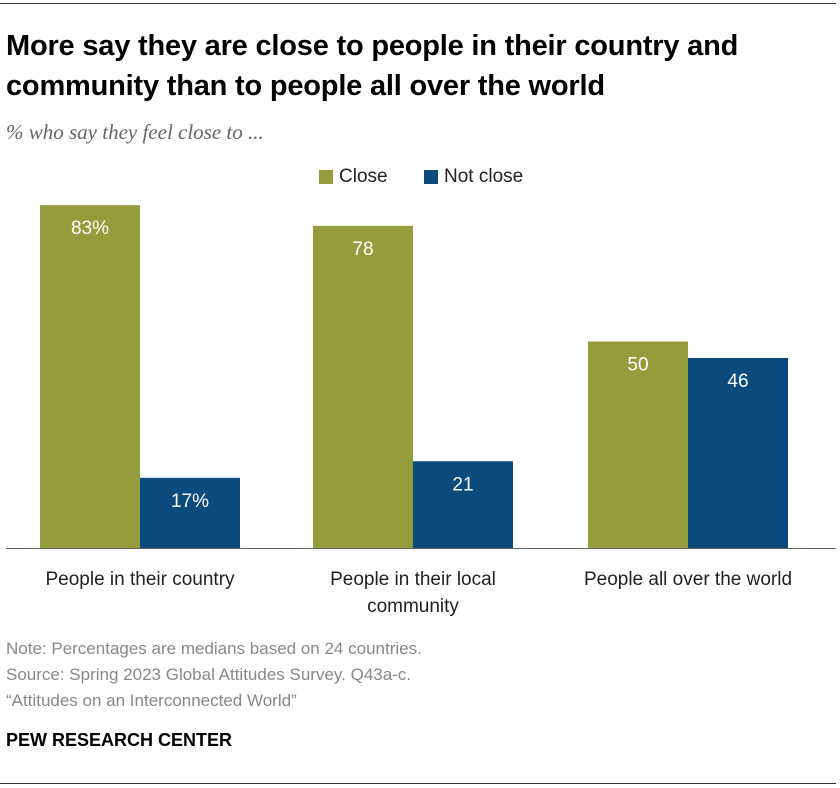 This screenshot has width=840, height=788. Describe the element at coordinates (119, 740) in the screenshot. I see `brand-label: PEW RESEARCH CENTER` at that location.